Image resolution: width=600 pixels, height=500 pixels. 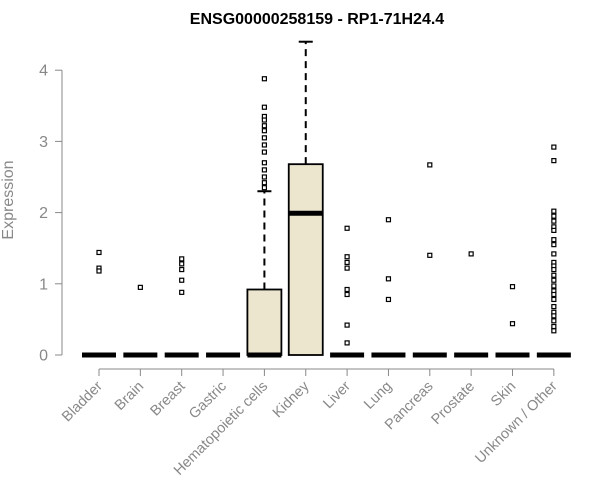 I want to click on x-tick-label: Lung, so click(x=378, y=396).